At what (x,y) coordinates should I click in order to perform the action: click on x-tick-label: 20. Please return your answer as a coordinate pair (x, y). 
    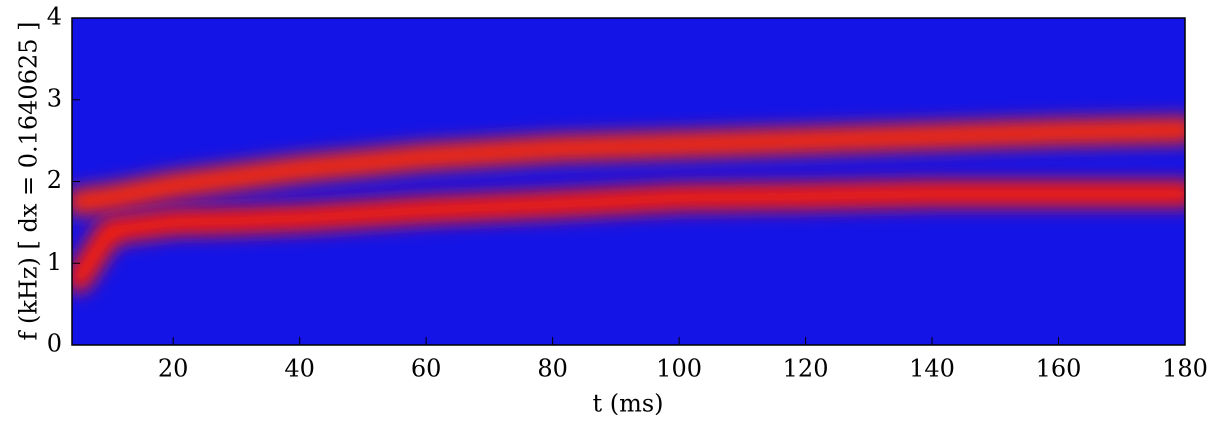
    Looking at the image, I should click on (173, 369).